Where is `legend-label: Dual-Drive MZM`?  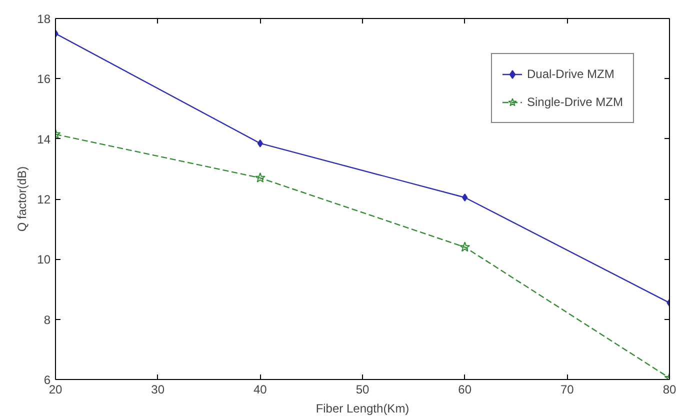
legend-label: Dual-Drive MZM is located at coordinates (570, 74).